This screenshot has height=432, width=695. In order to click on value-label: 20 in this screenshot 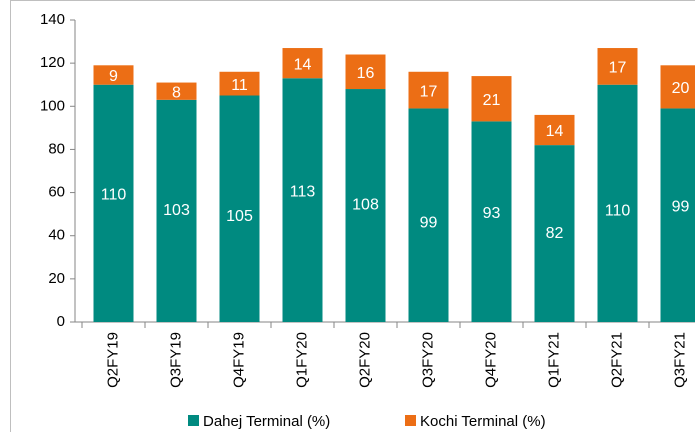, I will do `click(681, 88)`.